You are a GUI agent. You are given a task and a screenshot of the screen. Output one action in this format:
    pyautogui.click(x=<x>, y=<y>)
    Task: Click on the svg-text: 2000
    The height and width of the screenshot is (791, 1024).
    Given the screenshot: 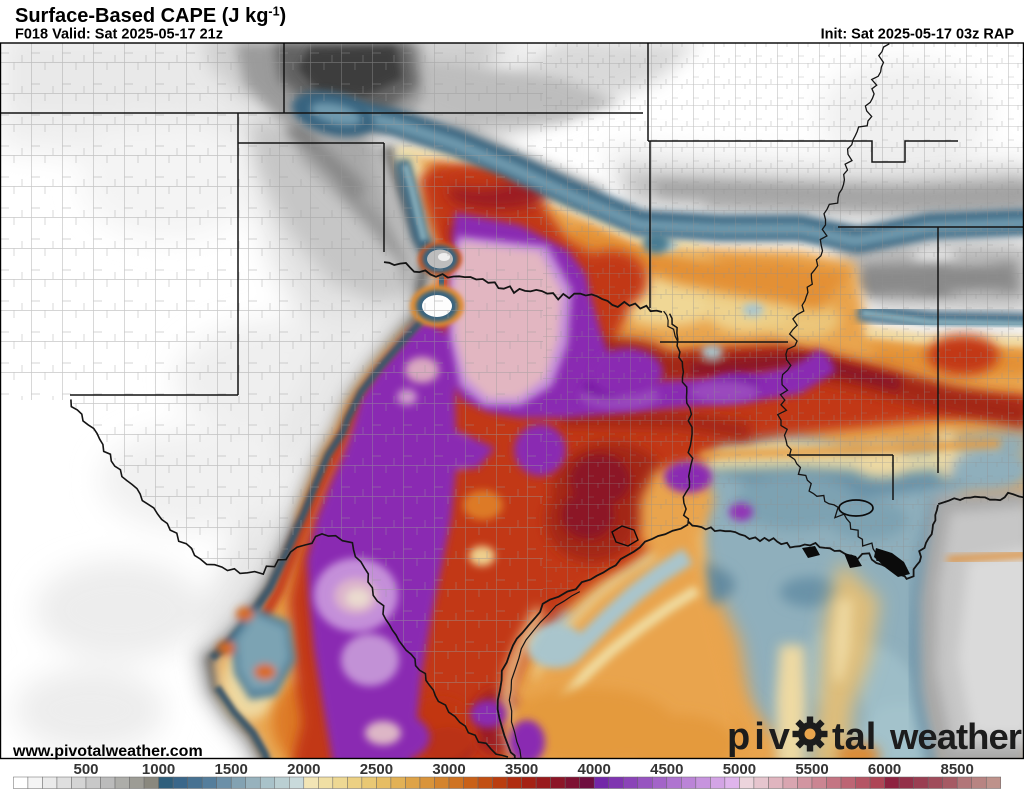 What is the action you would take?
    pyautogui.click(x=303, y=769)
    